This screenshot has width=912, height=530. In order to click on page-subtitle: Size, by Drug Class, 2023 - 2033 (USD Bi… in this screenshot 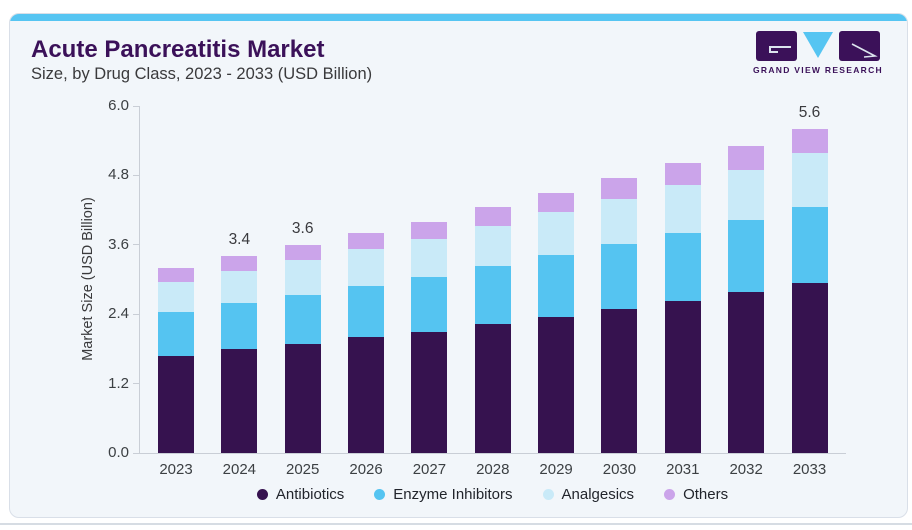, I will do `click(202, 74)`.